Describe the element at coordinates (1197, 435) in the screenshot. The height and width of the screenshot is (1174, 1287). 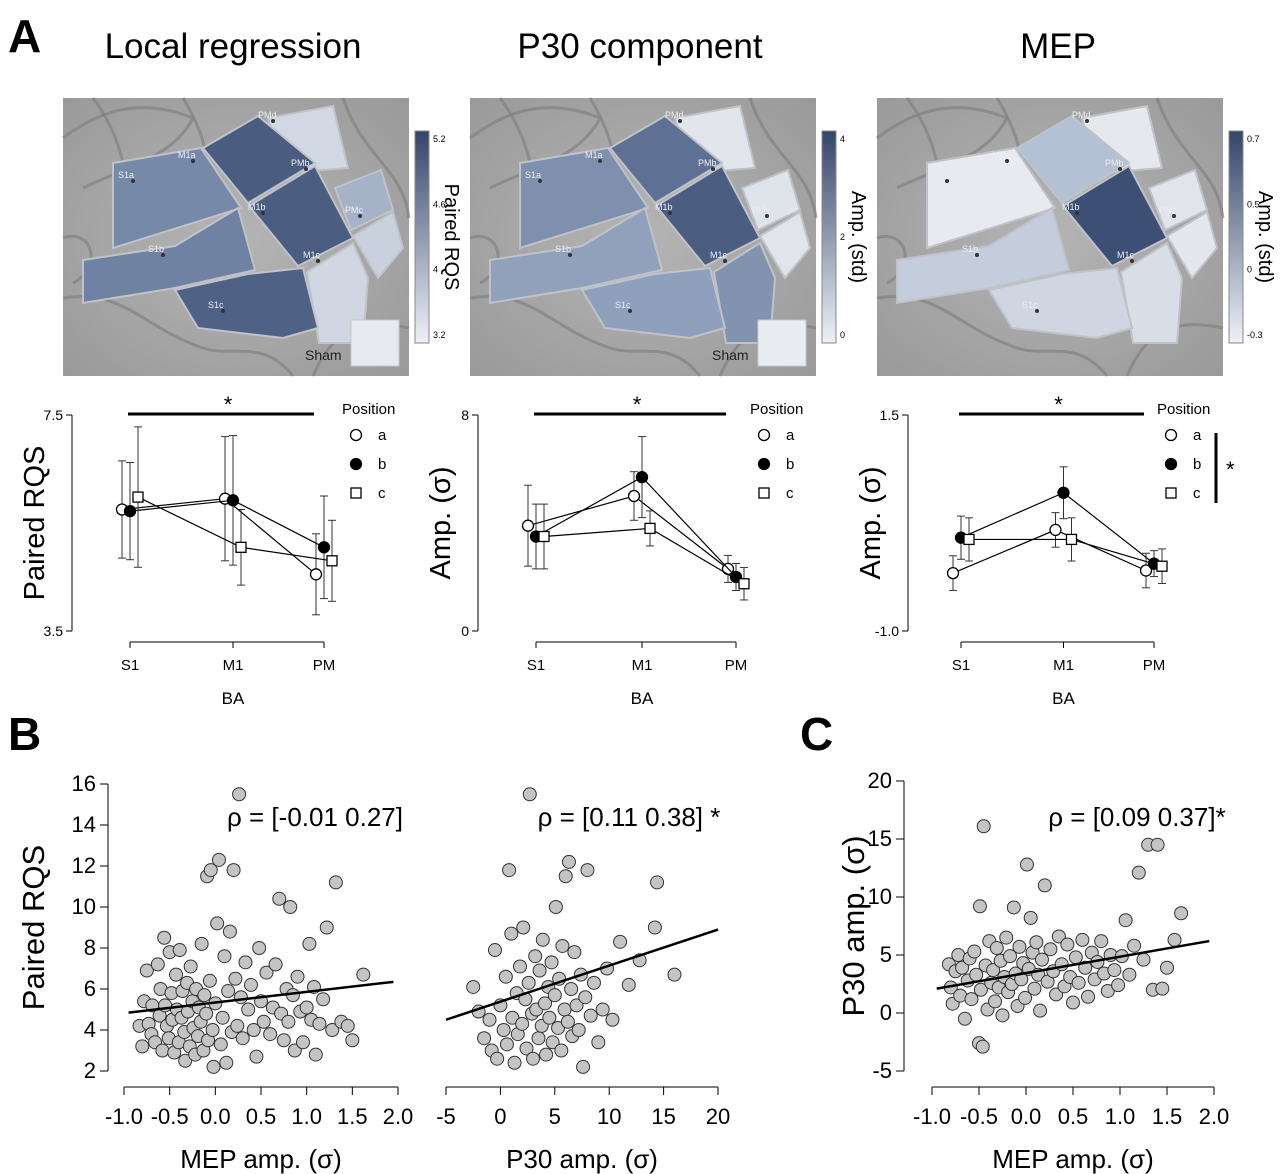
I see `legend-label-a: a` at that location.